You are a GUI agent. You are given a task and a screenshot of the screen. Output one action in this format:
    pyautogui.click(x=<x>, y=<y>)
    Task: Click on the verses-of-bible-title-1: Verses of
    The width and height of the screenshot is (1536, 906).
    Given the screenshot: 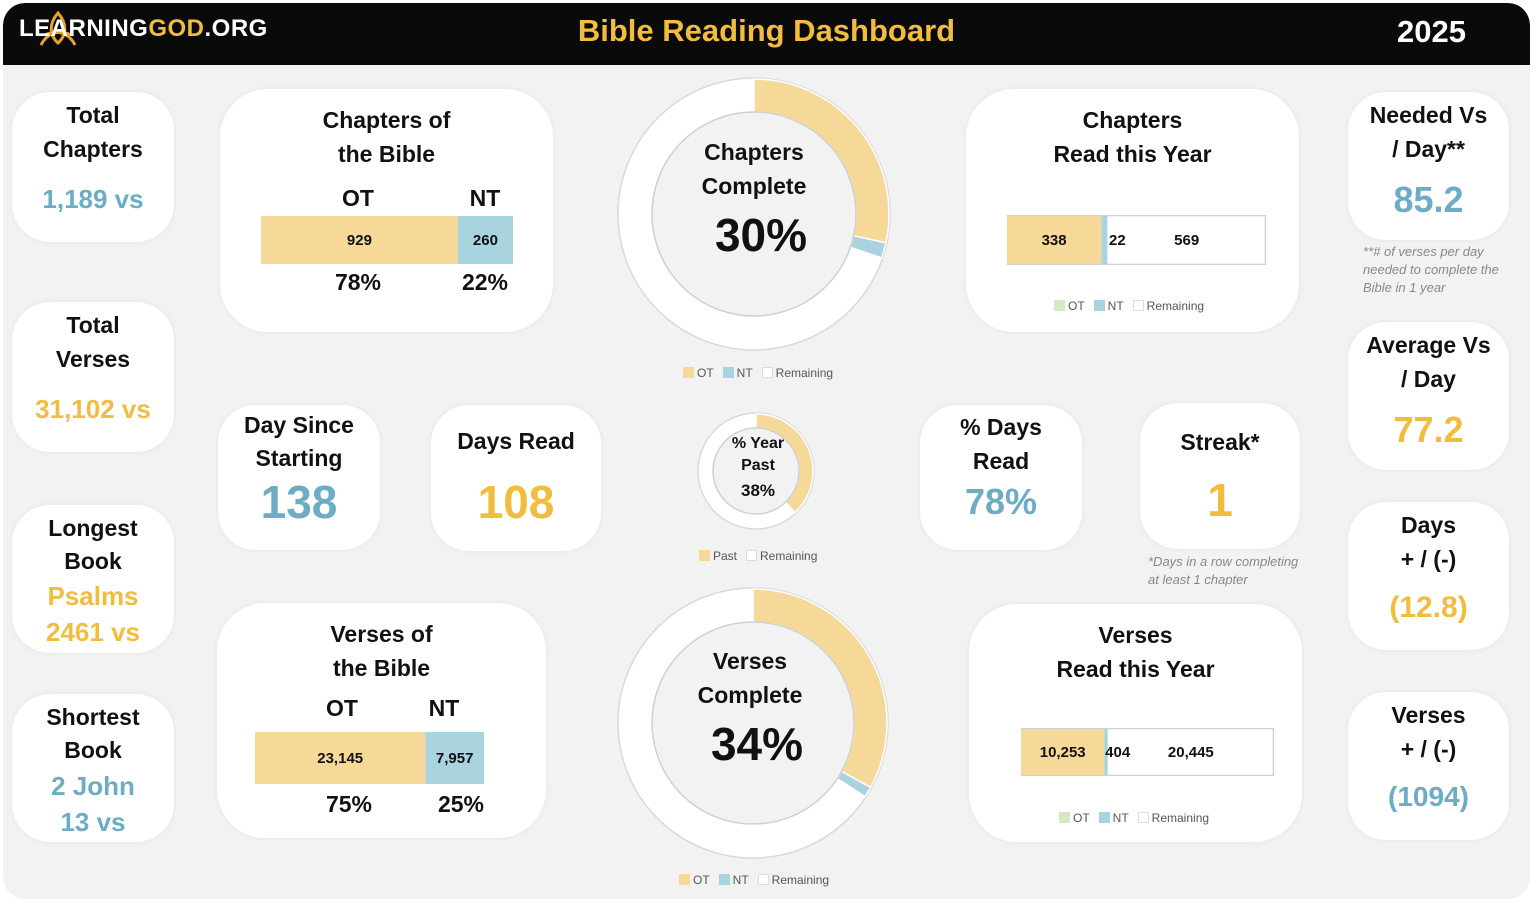 What is the action you would take?
    pyautogui.click(x=381, y=634)
    